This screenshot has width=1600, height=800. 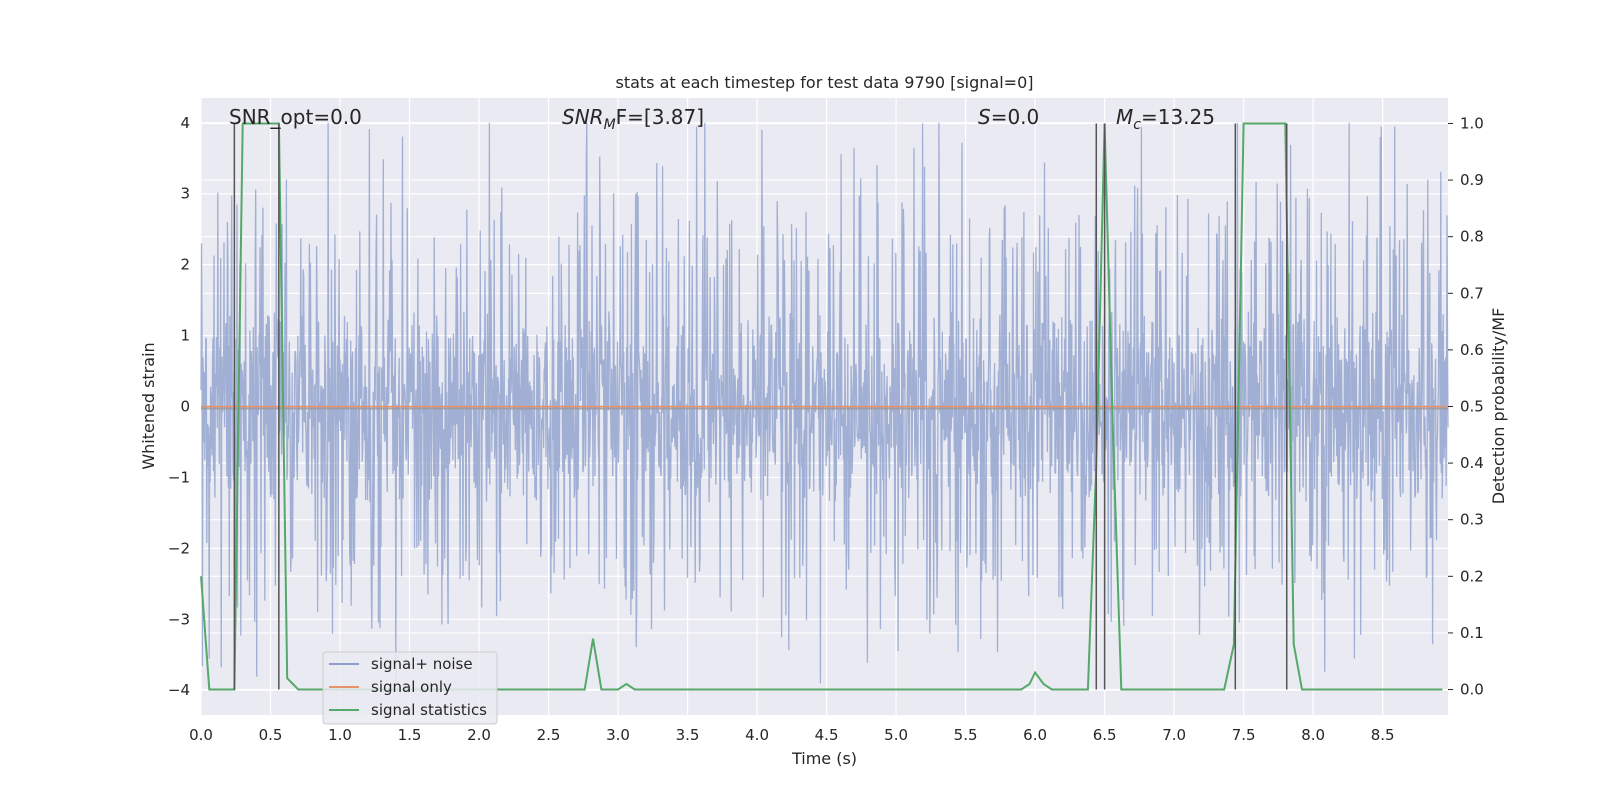 I want to click on y-left-tick-label: −3, so click(x=179, y=619).